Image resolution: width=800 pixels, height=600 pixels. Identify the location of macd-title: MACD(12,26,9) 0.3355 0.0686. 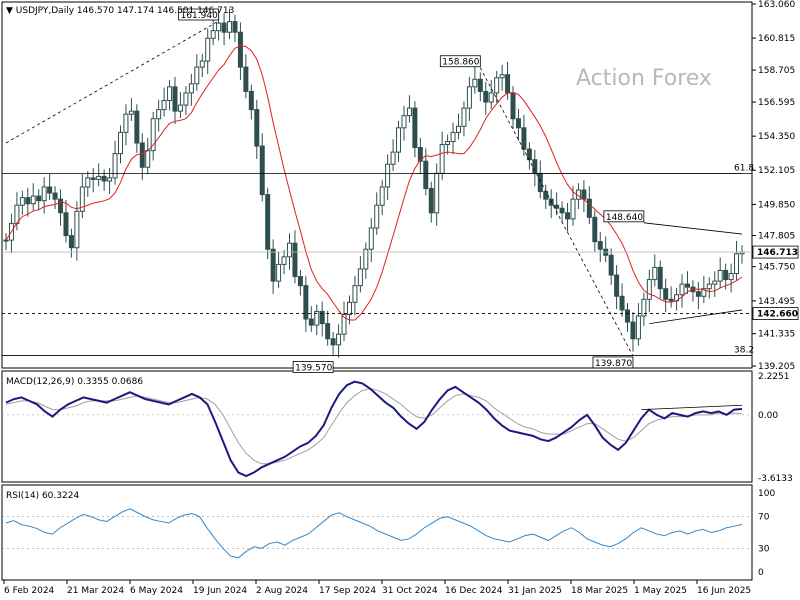
(74, 382).